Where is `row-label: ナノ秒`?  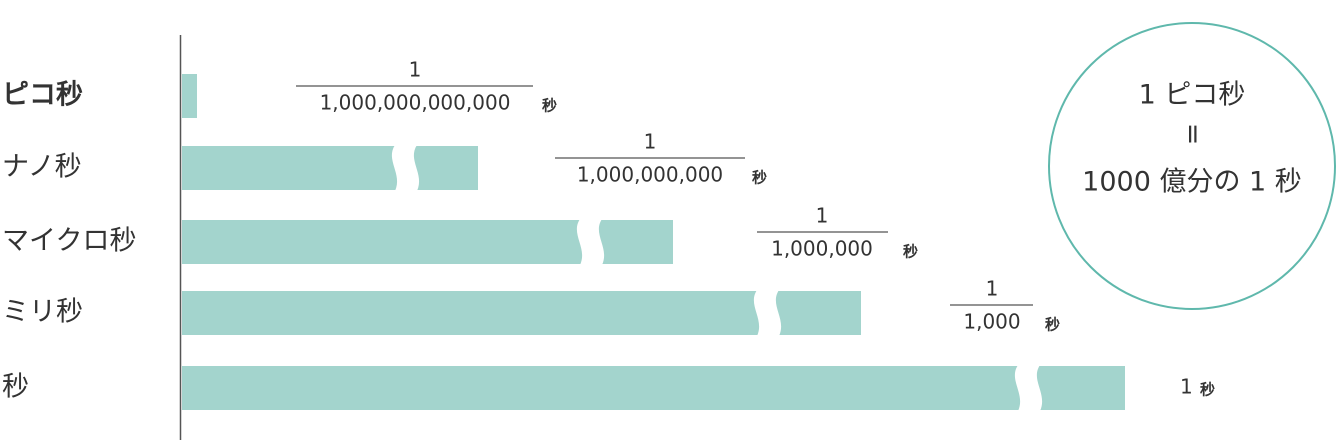 row-label: ナノ秒 is located at coordinates (42, 167).